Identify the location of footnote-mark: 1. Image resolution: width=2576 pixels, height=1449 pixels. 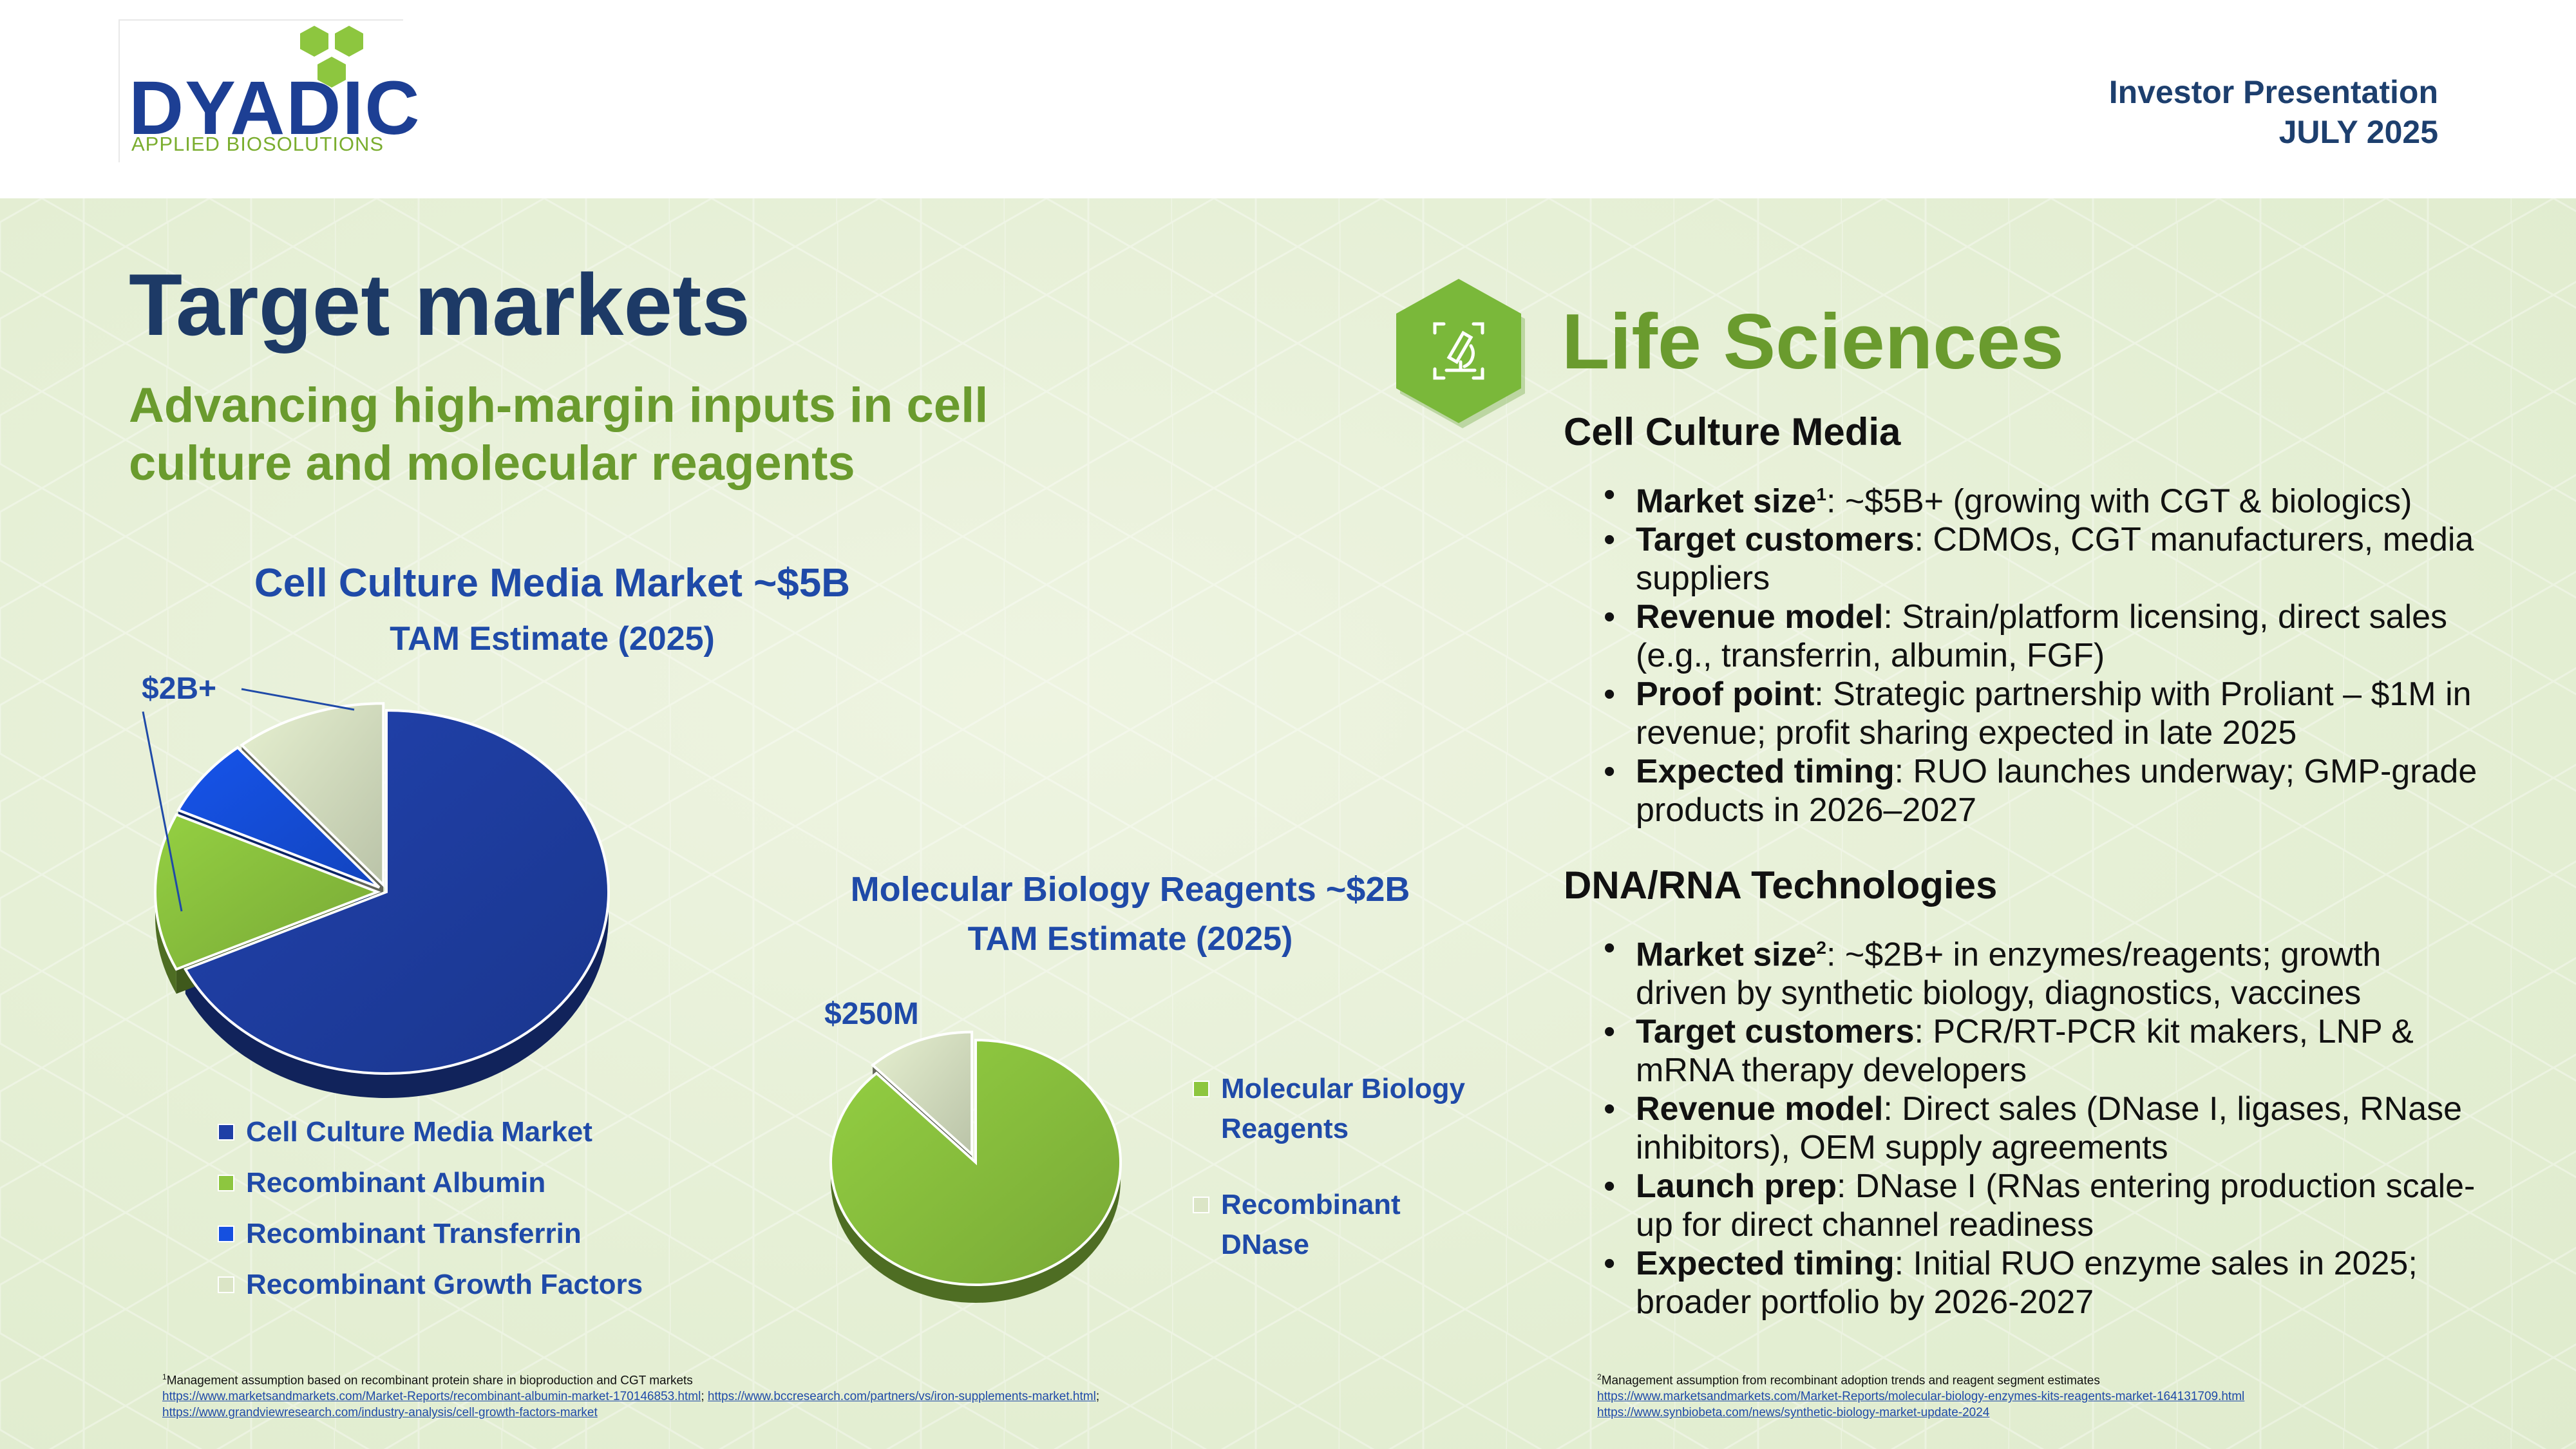
(164, 1376).